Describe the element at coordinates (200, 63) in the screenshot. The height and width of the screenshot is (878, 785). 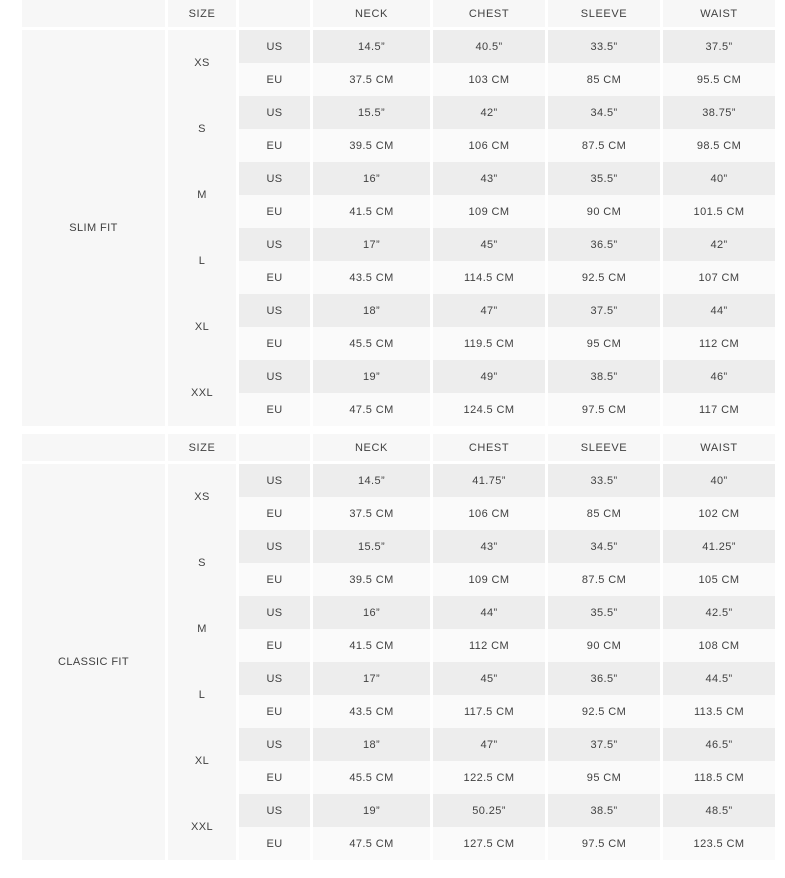
I see `size-label: XS` at that location.